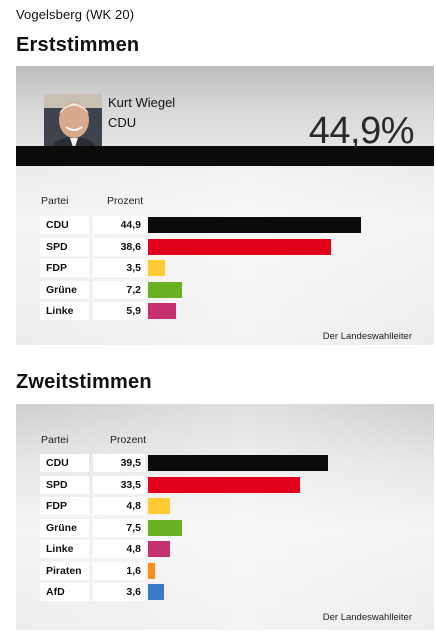 This screenshot has height=634, width=436. Describe the element at coordinates (225, 289) in the screenshot. I see `result-row: Grüne 7,2` at that location.